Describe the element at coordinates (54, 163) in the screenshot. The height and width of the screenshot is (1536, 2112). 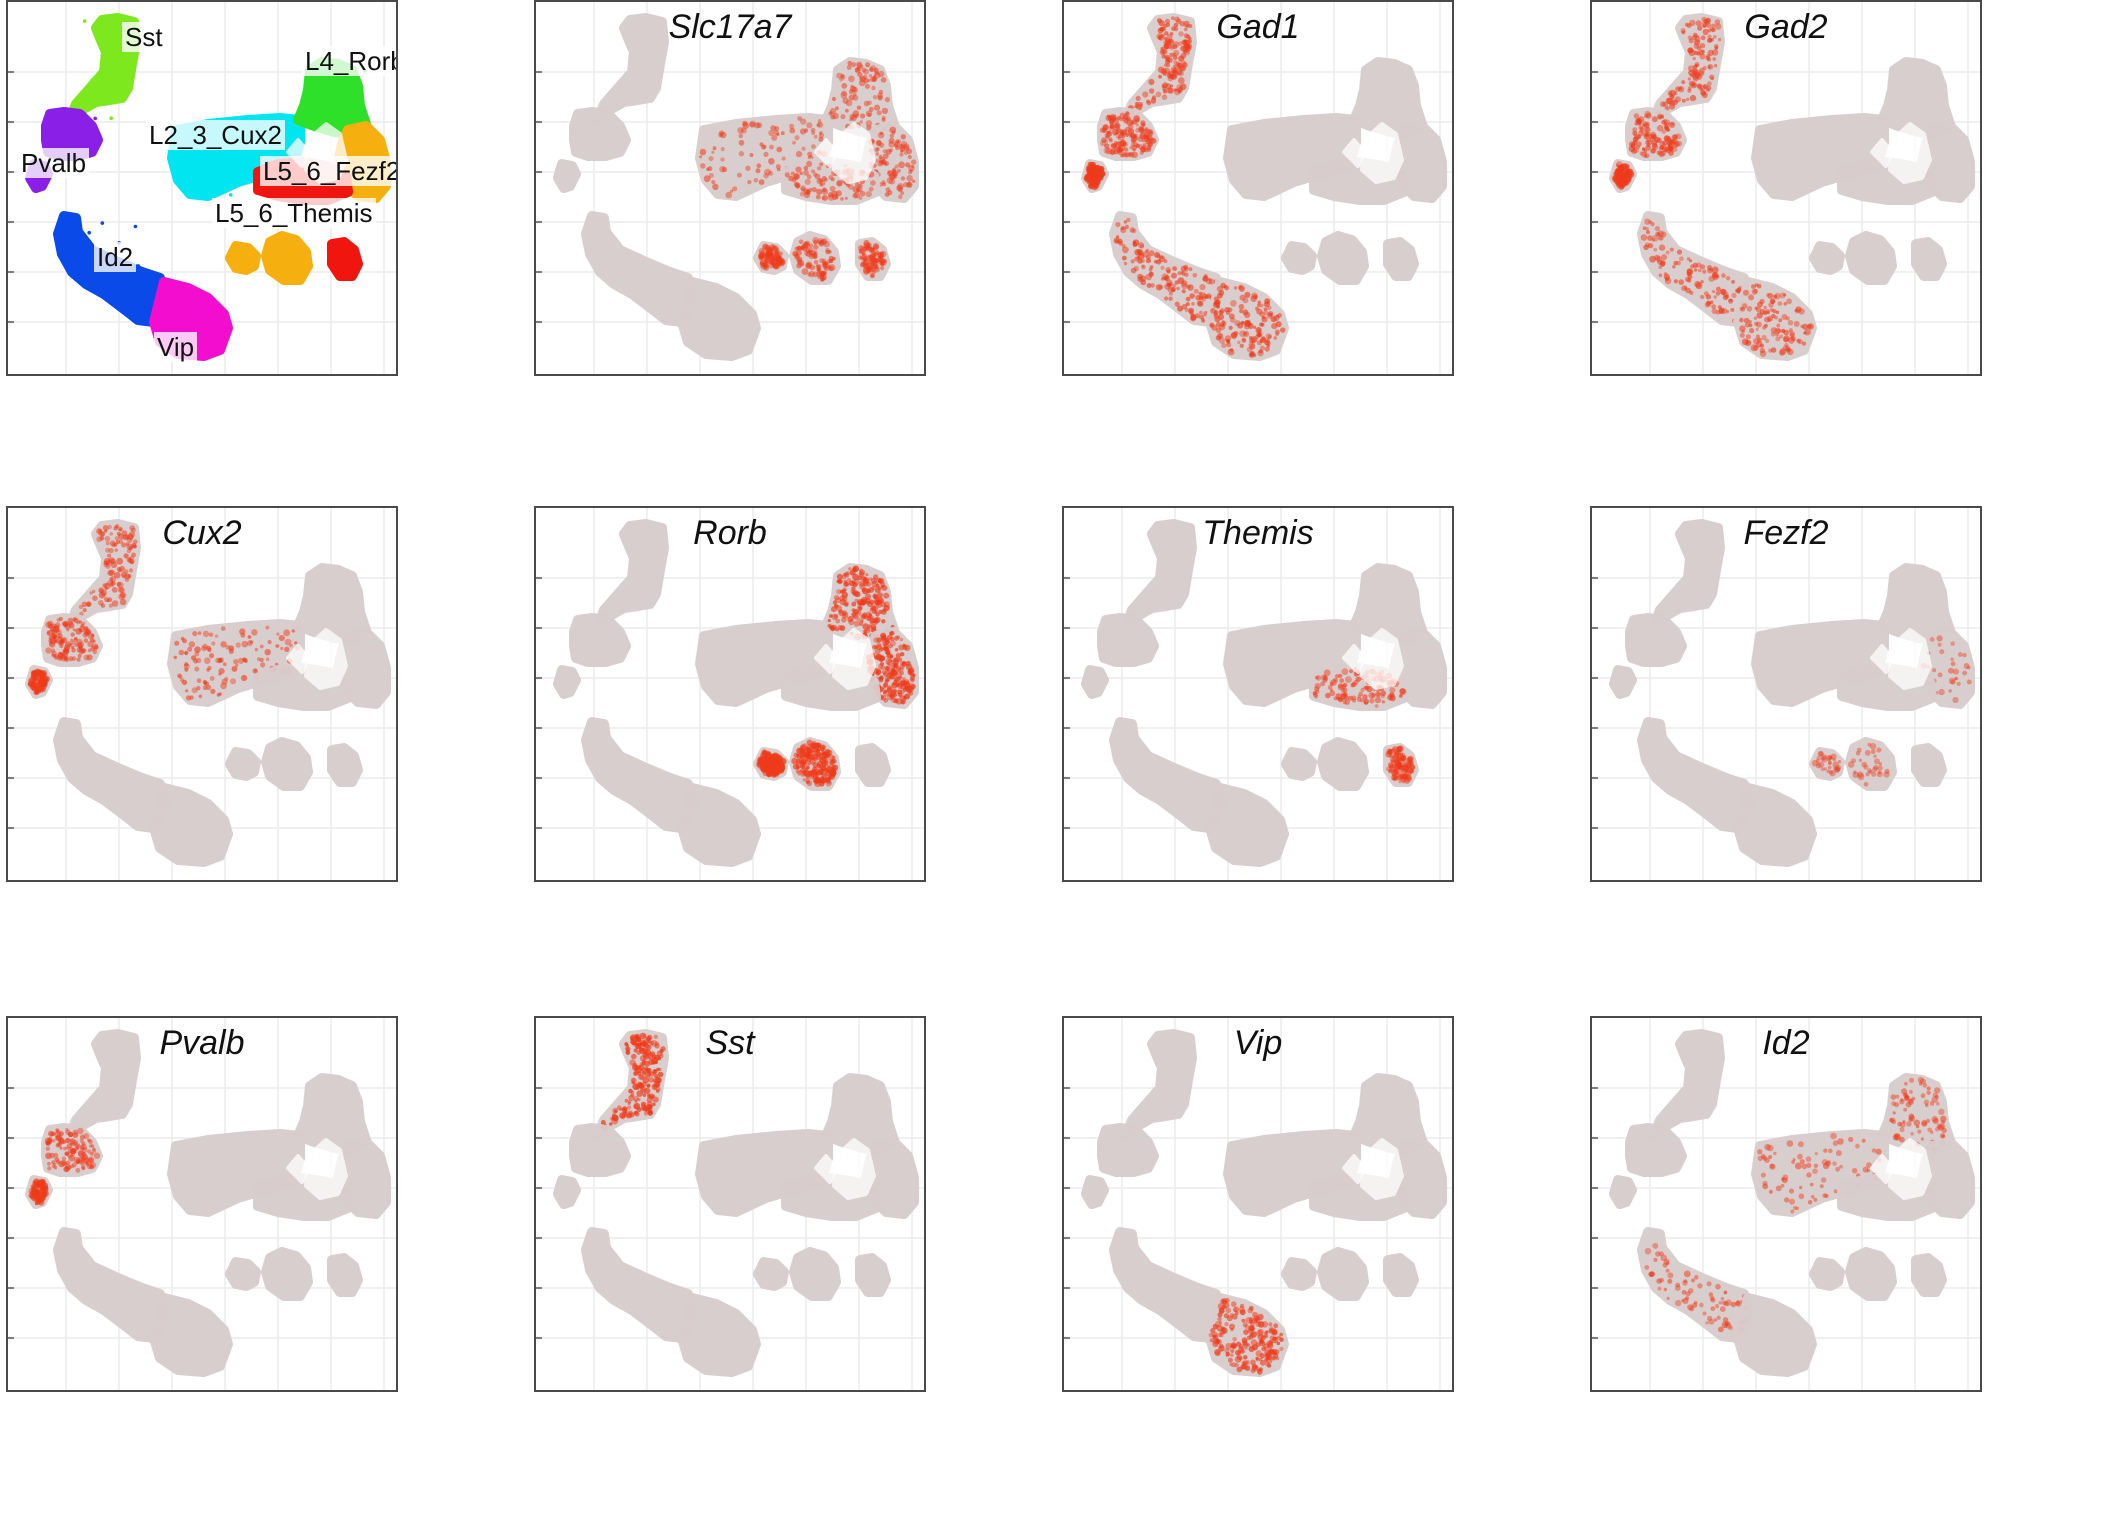
I see `cluster-label: Pvalb` at that location.